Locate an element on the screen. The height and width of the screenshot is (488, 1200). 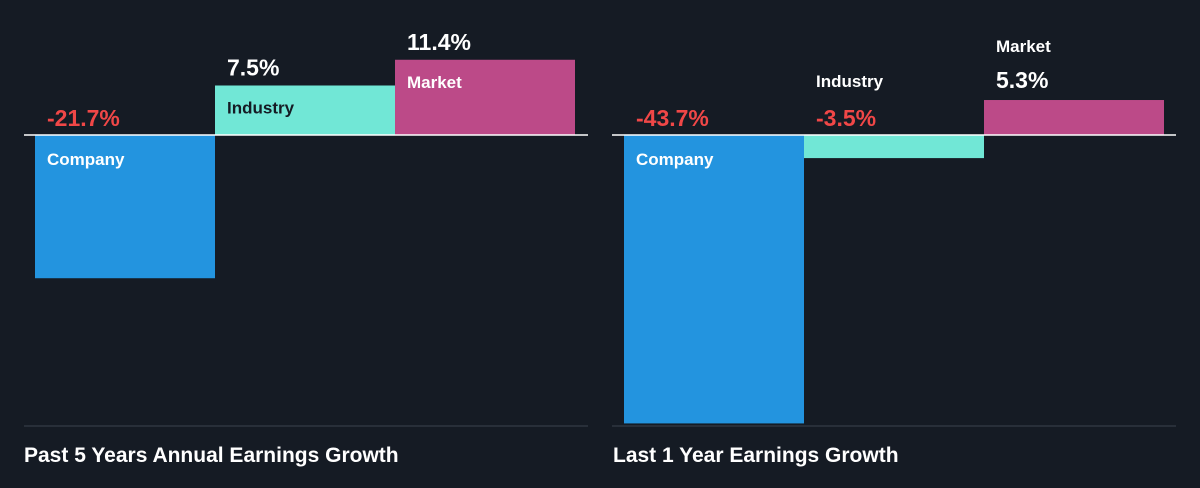
chart-title-past-5-years: Past 5 Years Annual Earnings Growth is located at coordinates (211, 455).